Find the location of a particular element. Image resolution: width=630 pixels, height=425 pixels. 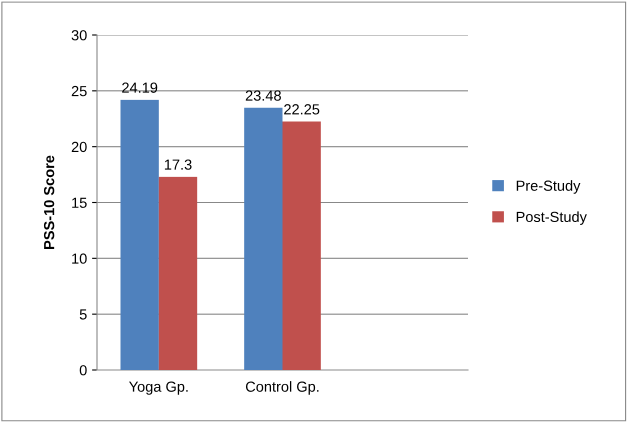

data-label: 22.25 is located at coordinates (302, 109).